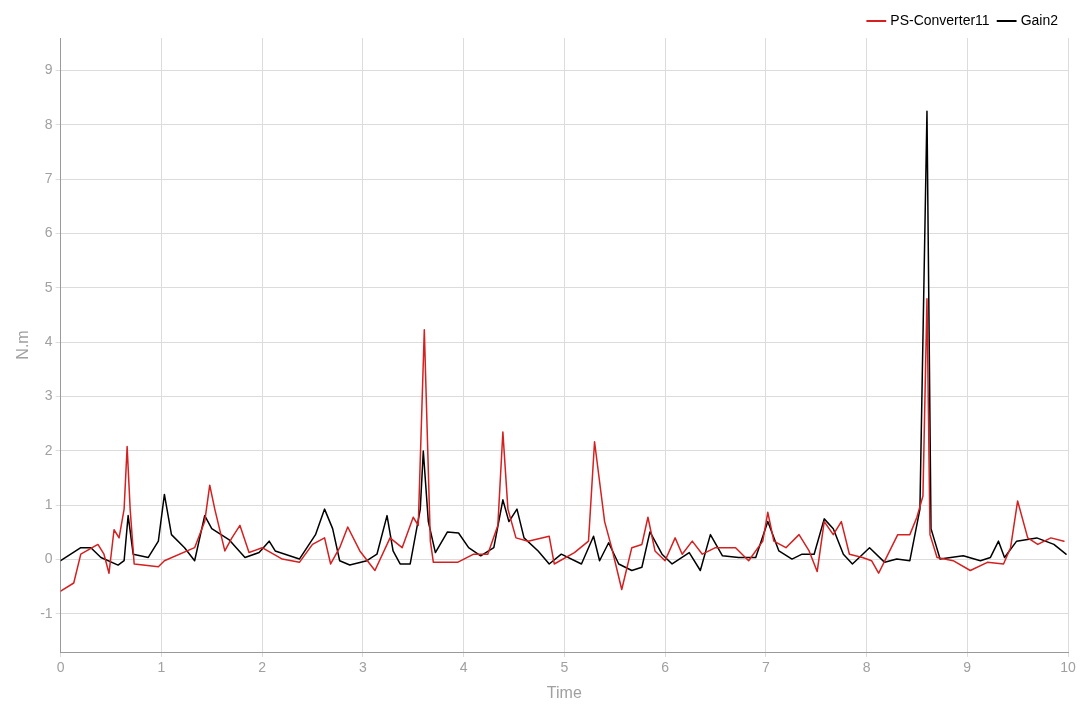 The width and height of the screenshot is (1086, 713). What do you see at coordinates (23, 345) in the screenshot?
I see `y-axis-title: N.m` at bounding box center [23, 345].